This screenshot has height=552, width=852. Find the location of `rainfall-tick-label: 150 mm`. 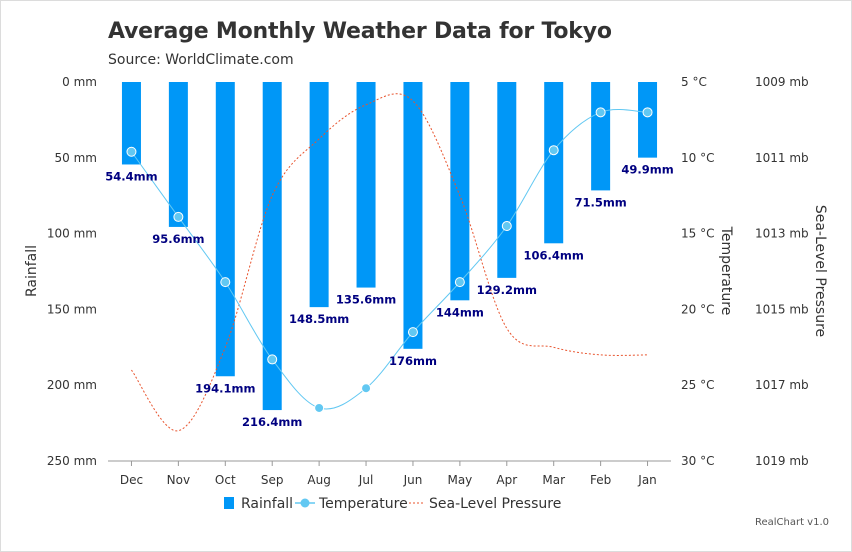

rainfall-tick-label: 150 mm is located at coordinates (72, 309).